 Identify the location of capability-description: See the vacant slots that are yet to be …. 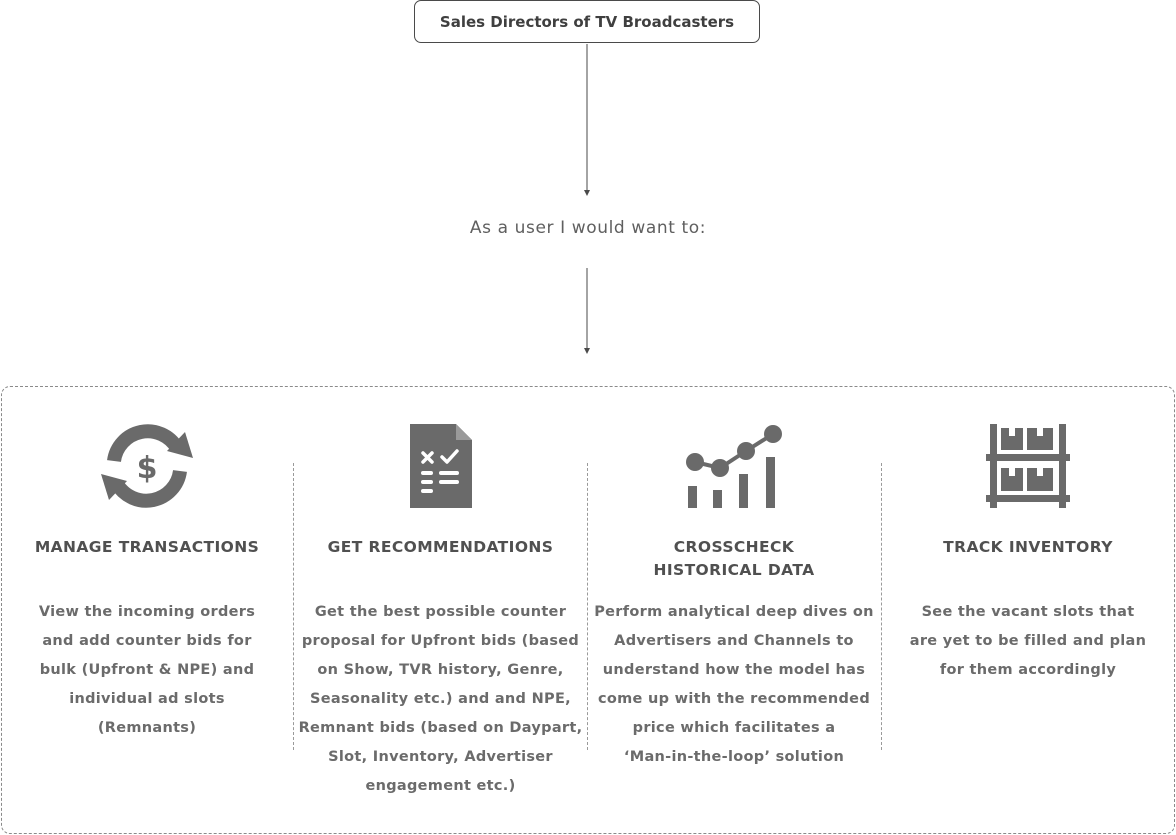
(1028, 641).